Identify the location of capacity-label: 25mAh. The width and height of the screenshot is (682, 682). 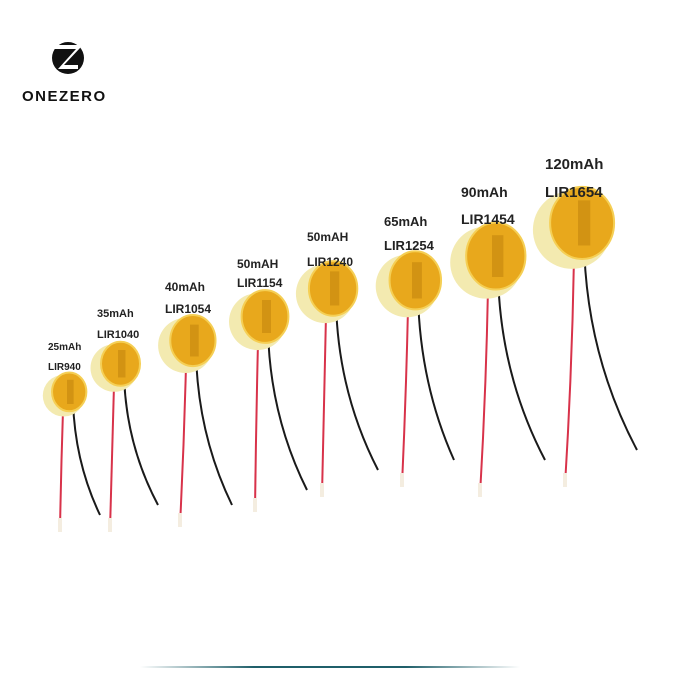
(64, 347).